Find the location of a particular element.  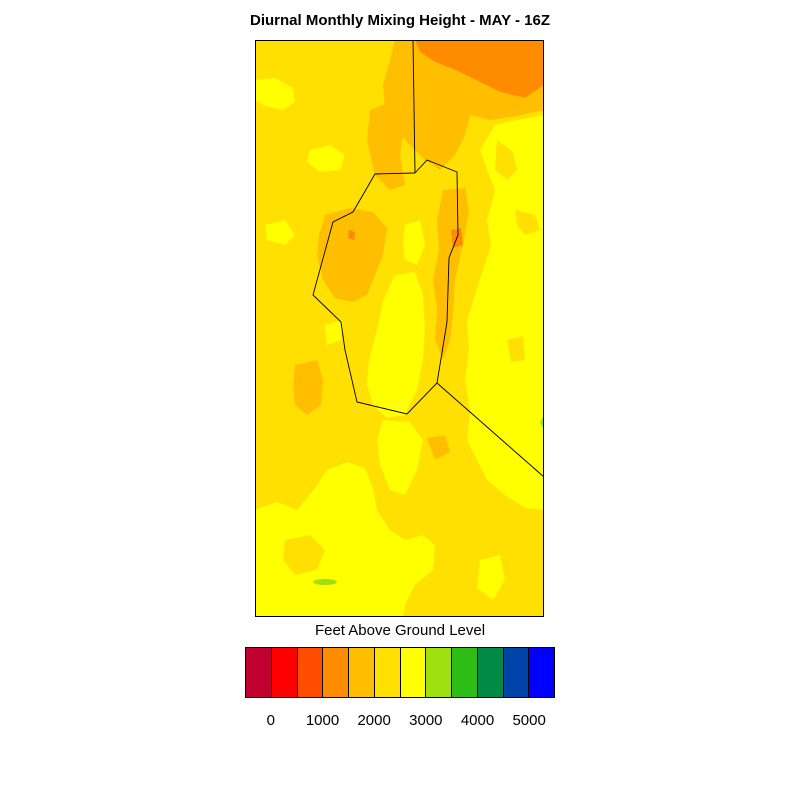

contour-base-east-notch is located at coordinates (506, 160).